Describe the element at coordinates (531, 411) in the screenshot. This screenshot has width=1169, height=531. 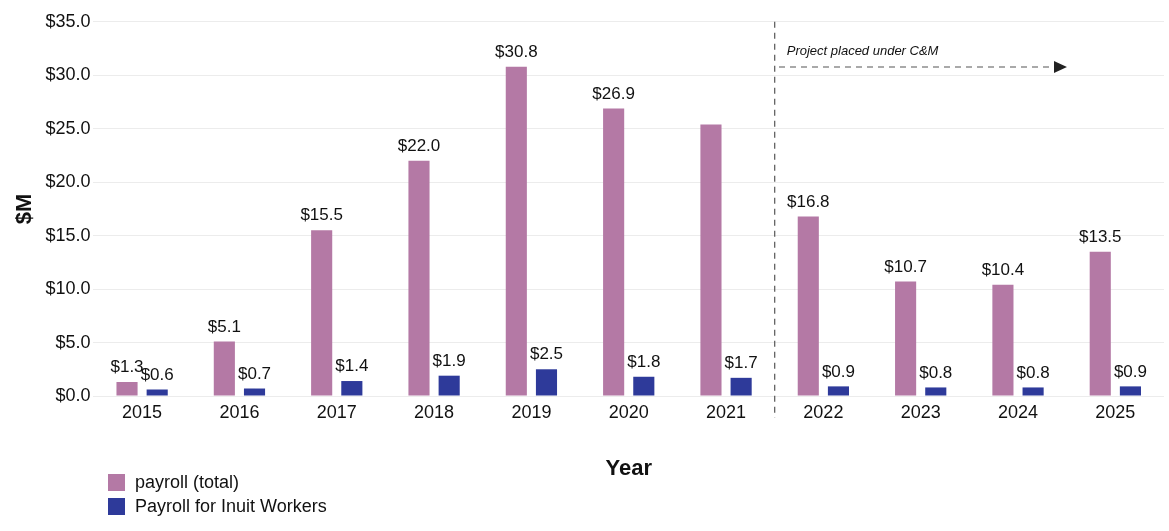
I see `x-tick-label: 2019` at that location.